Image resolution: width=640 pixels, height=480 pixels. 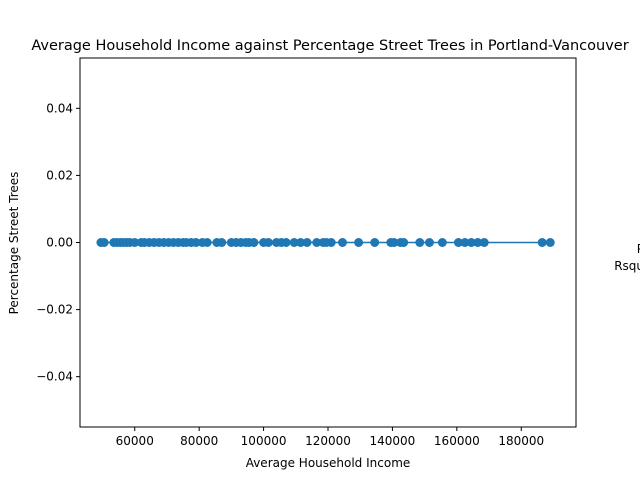 I want to click on side-annotation-line-2: Rsqu, so click(x=627, y=266).